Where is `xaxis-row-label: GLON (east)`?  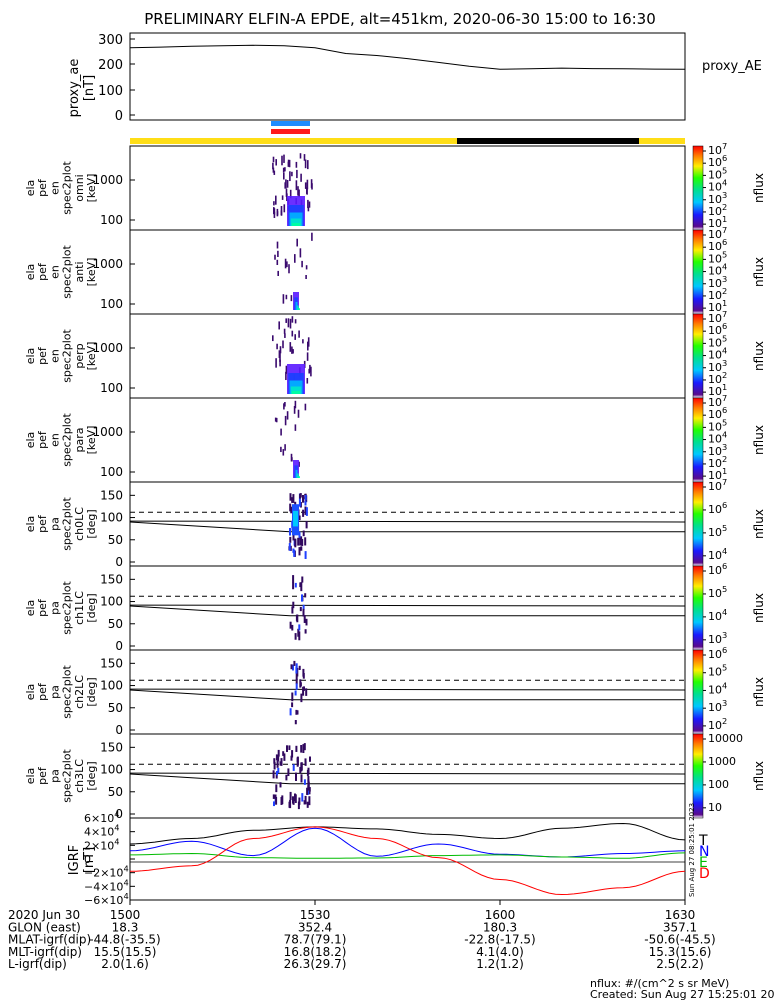
xaxis-row-label: GLON (east) is located at coordinates (44, 927).